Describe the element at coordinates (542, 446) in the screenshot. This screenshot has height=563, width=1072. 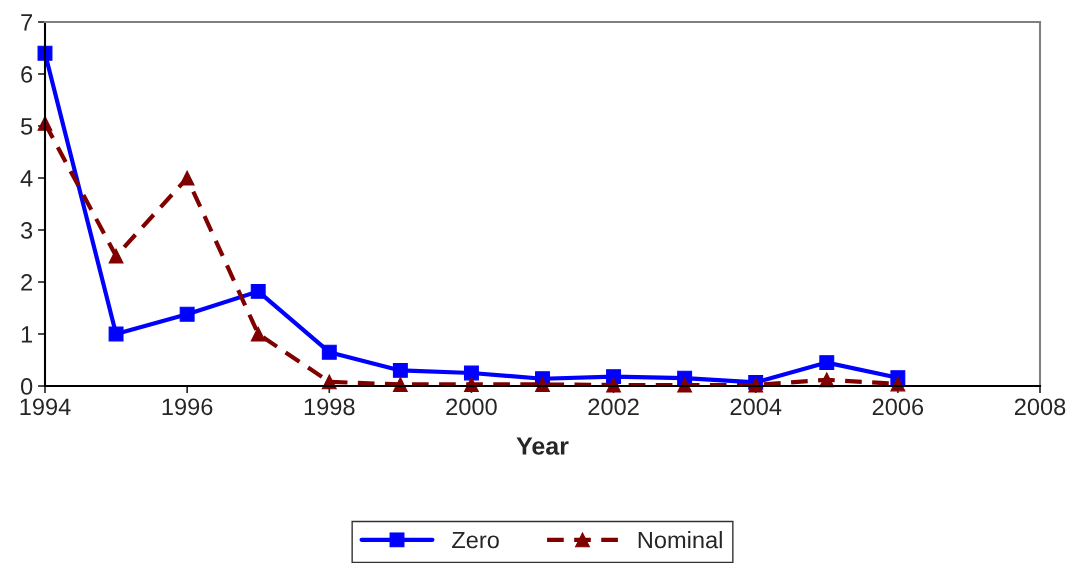
I see `x-axis-title: Year` at that location.